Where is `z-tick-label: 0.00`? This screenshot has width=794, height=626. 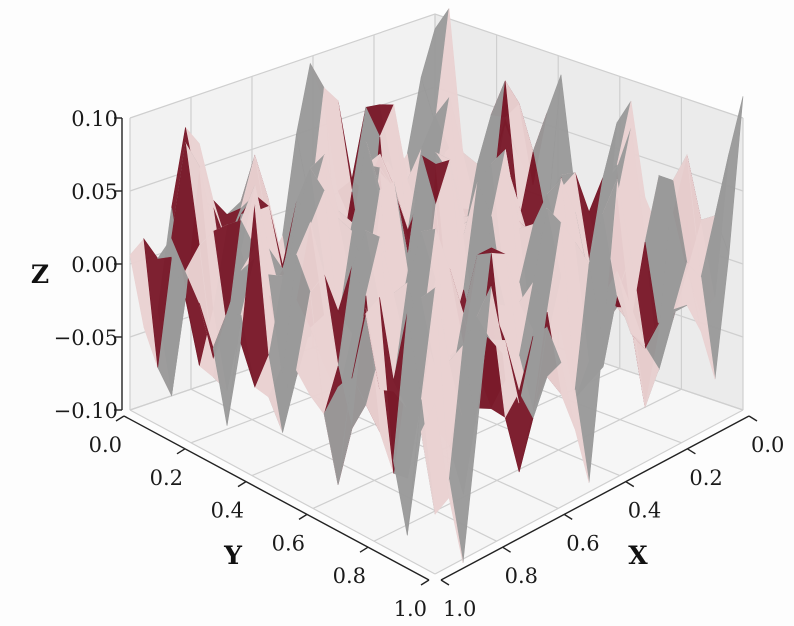
z-tick-label: 0.00 is located at coordinates (94, 265).